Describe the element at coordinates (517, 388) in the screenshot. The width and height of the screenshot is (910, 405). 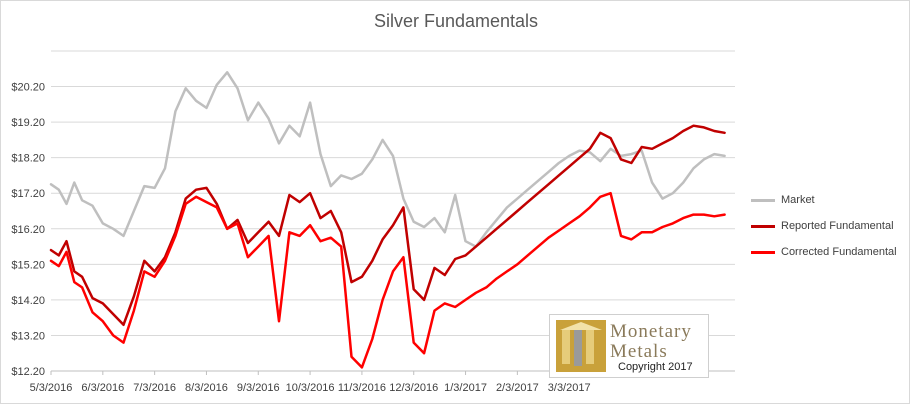
I see `x-tick-label: 2/3/2017` at that location.